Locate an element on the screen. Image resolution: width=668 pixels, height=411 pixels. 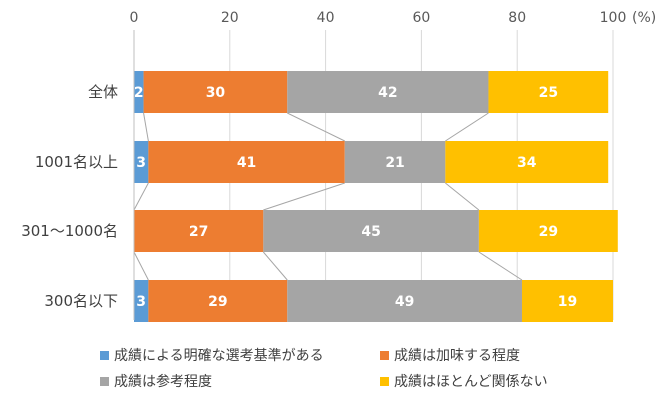
legend-item: 成績による明確な選考基準がある is located at coordinates (212, 355).